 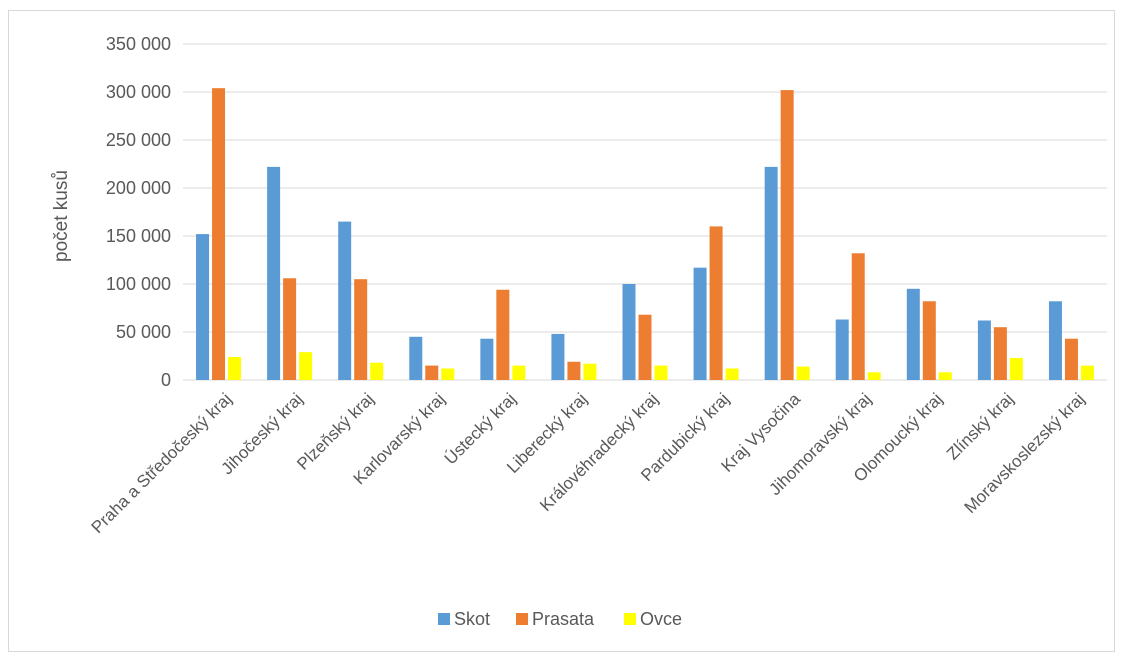 What do you see at coordinates (599, 452) in the screenshot?
I see `x-category-label: Královéhradecký kraj` at bounding box center [599, 452].